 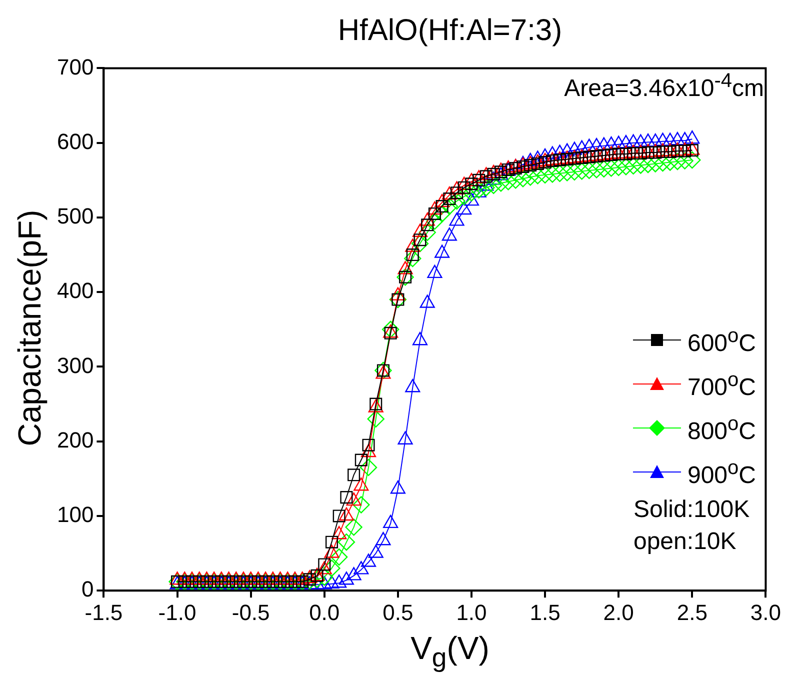 I want to click on y-tick-label: 500, so click(x=75, y=216).